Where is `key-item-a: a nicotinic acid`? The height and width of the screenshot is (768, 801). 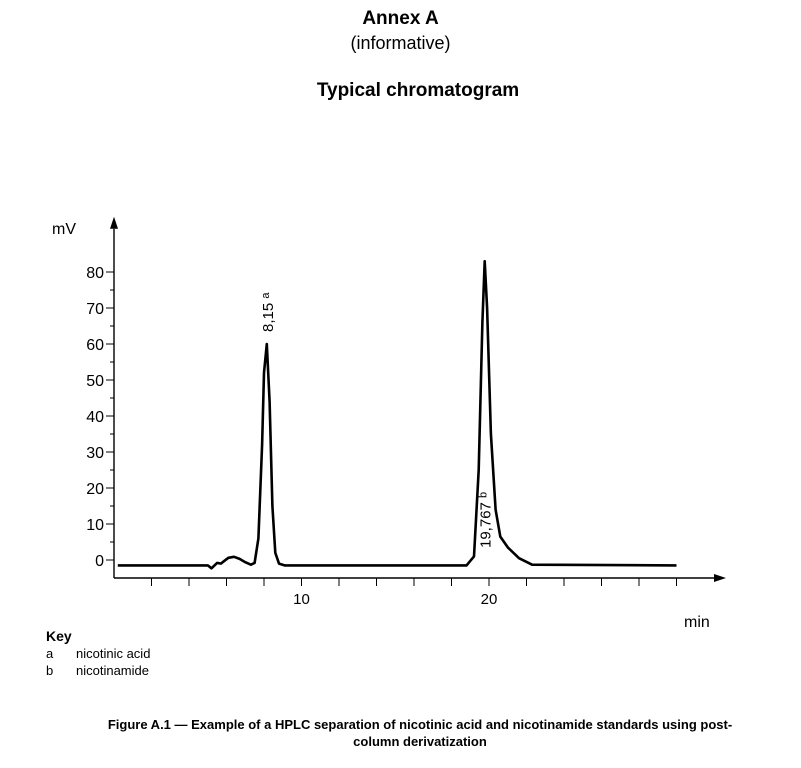
key-item-a: a nicotinic acid is located at coordinates (98, 653).